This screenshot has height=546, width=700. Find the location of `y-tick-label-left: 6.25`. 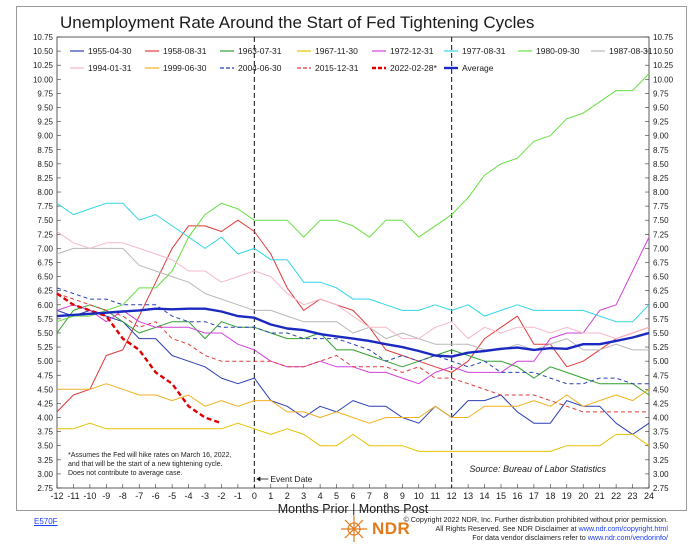

y-tick-label-left: 6.25 is located at coordinates (45, 291).